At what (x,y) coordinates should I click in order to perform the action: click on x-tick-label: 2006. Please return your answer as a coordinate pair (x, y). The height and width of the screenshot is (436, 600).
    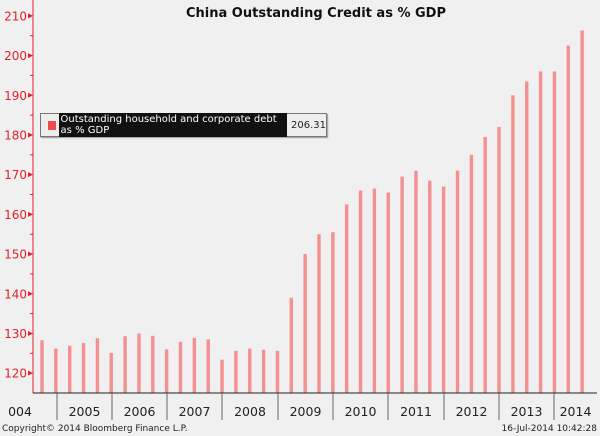
    Looking at the image, I should click on (140, 411).